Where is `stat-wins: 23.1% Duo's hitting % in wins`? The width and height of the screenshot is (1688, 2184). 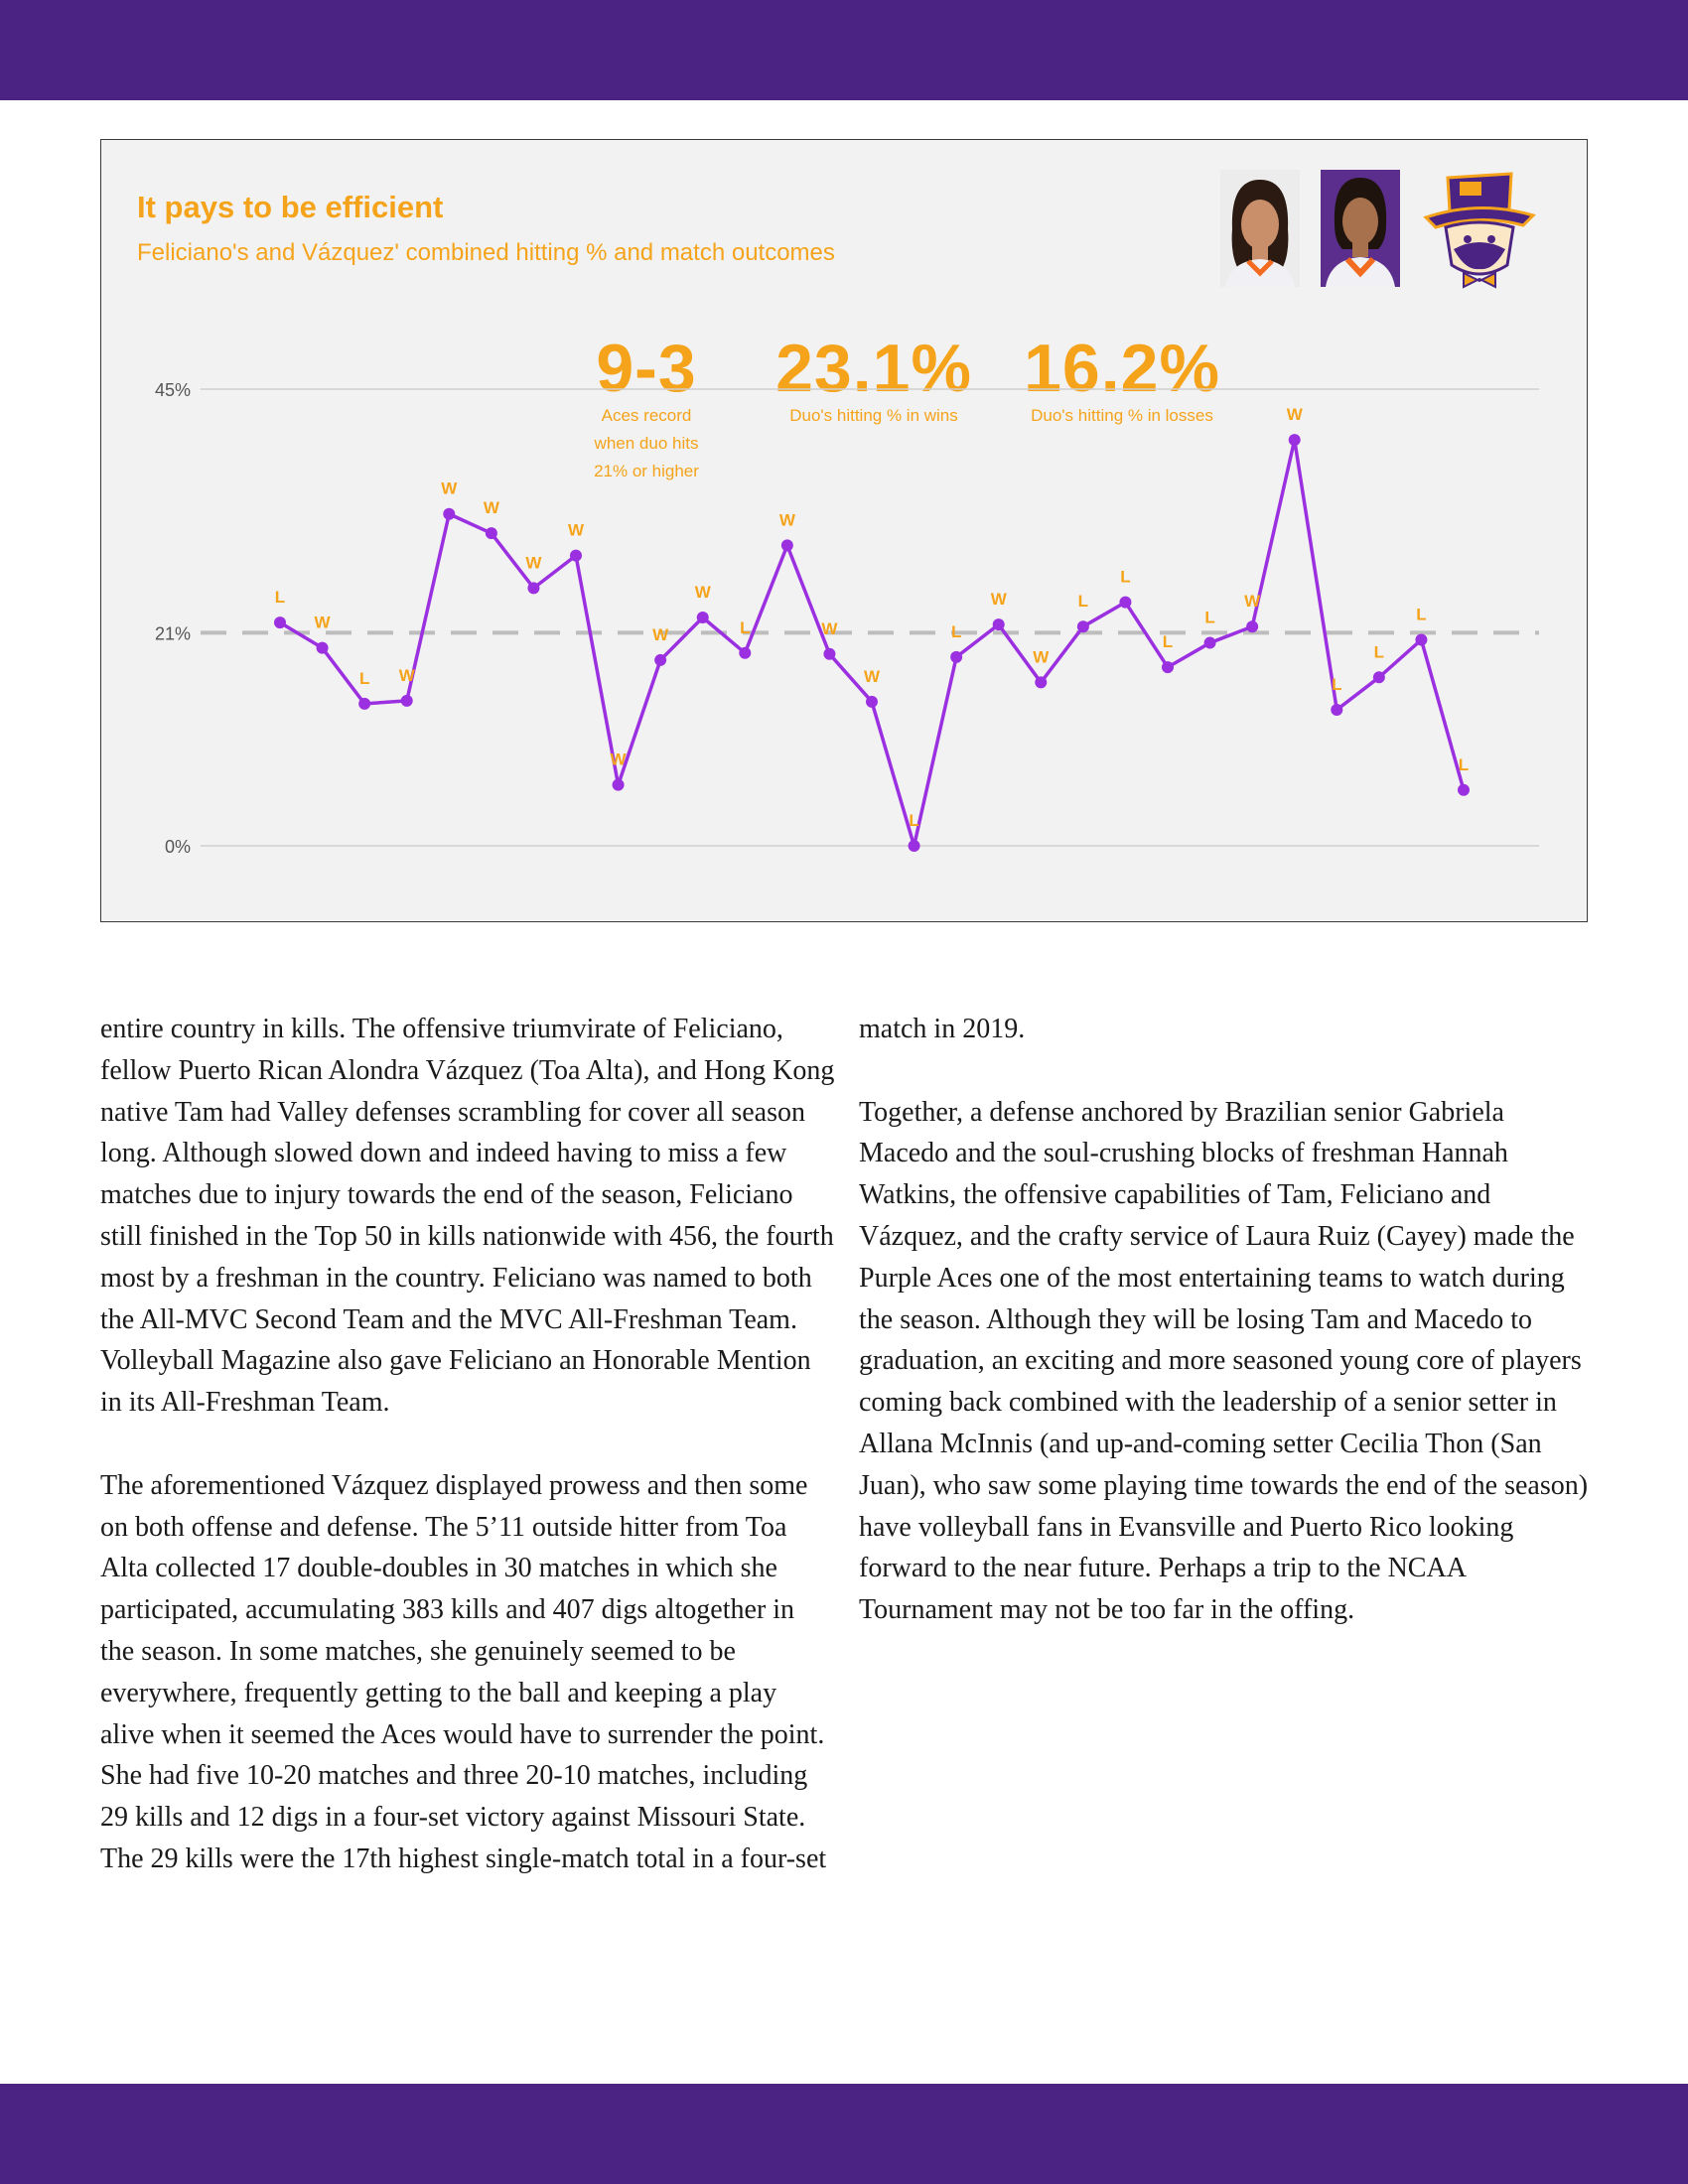
stat-wins: 23.1% Duo's hitting % in wins is located at coordinates (874, 382).